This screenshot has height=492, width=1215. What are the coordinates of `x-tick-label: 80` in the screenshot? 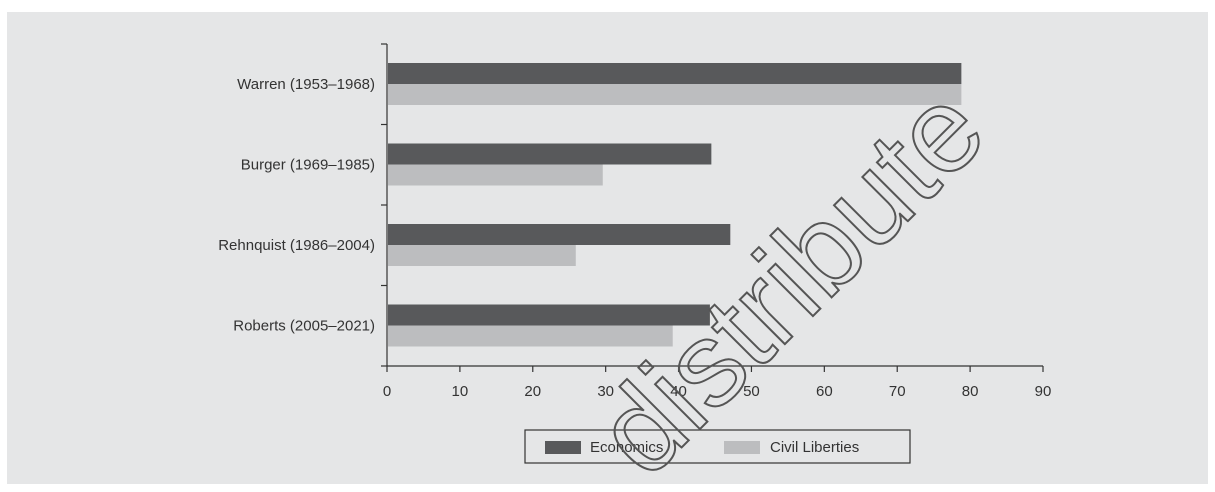 It's located at (970, 391).